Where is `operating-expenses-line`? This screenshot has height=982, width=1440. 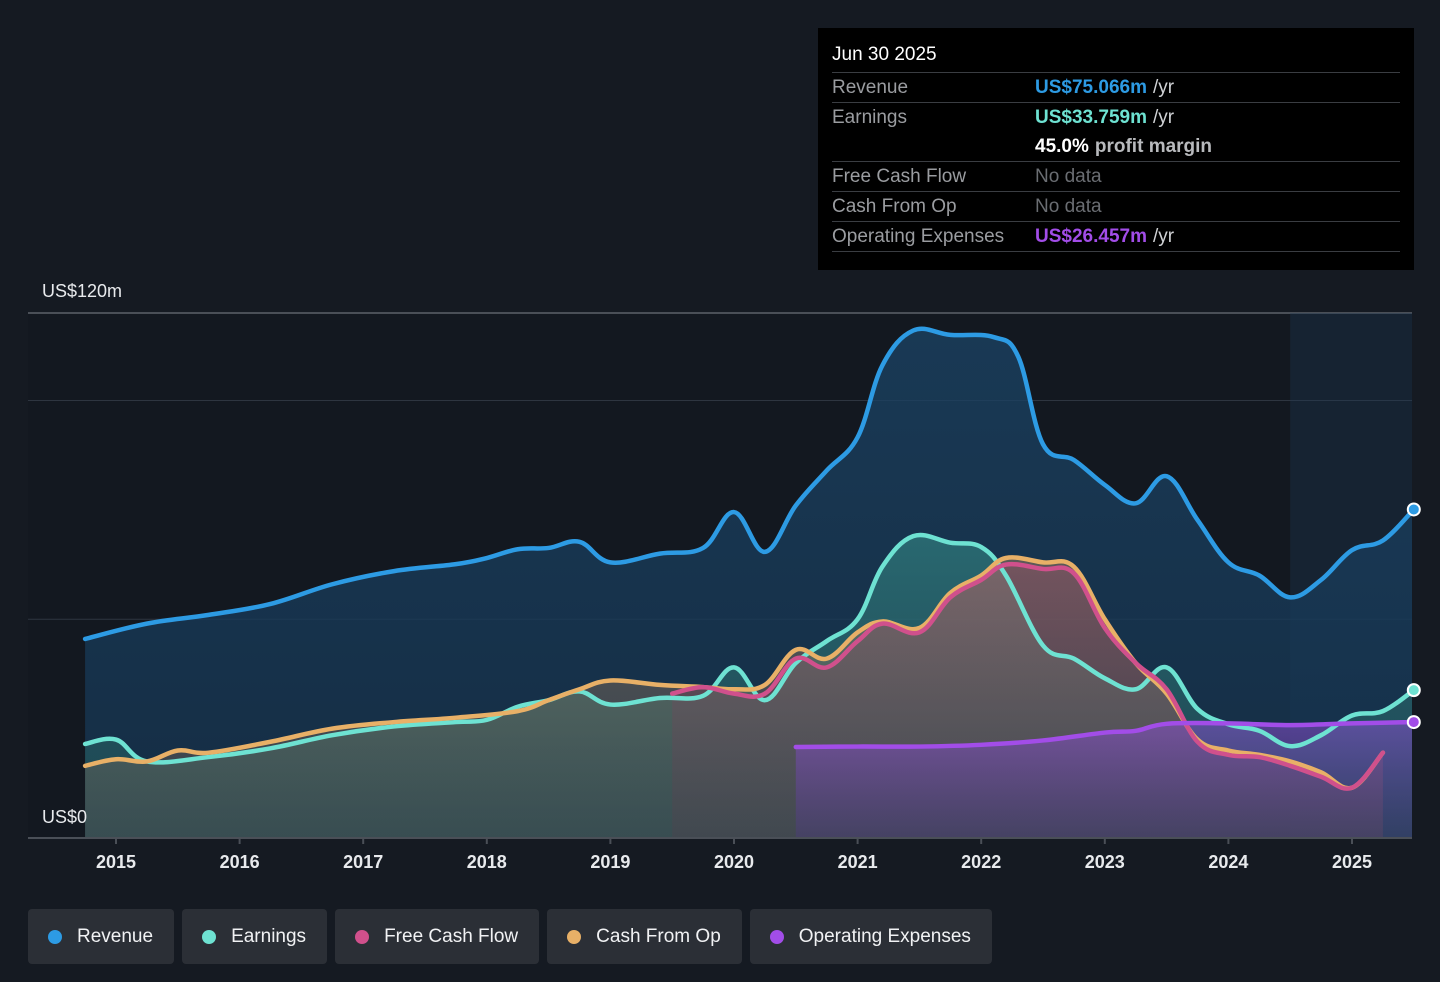
operating-expenses-line is located at coordinates (1102, 734).